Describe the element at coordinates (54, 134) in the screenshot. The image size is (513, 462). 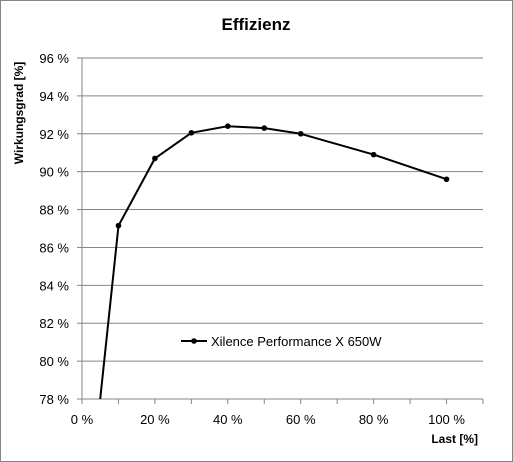
I see `y-tick-label: 92 %` at that location.